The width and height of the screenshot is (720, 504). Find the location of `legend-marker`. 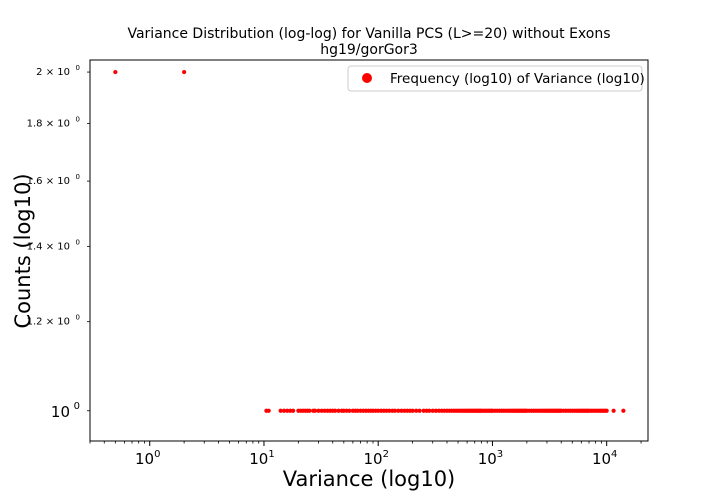

legend-marker is located at coordinates (367, 78).